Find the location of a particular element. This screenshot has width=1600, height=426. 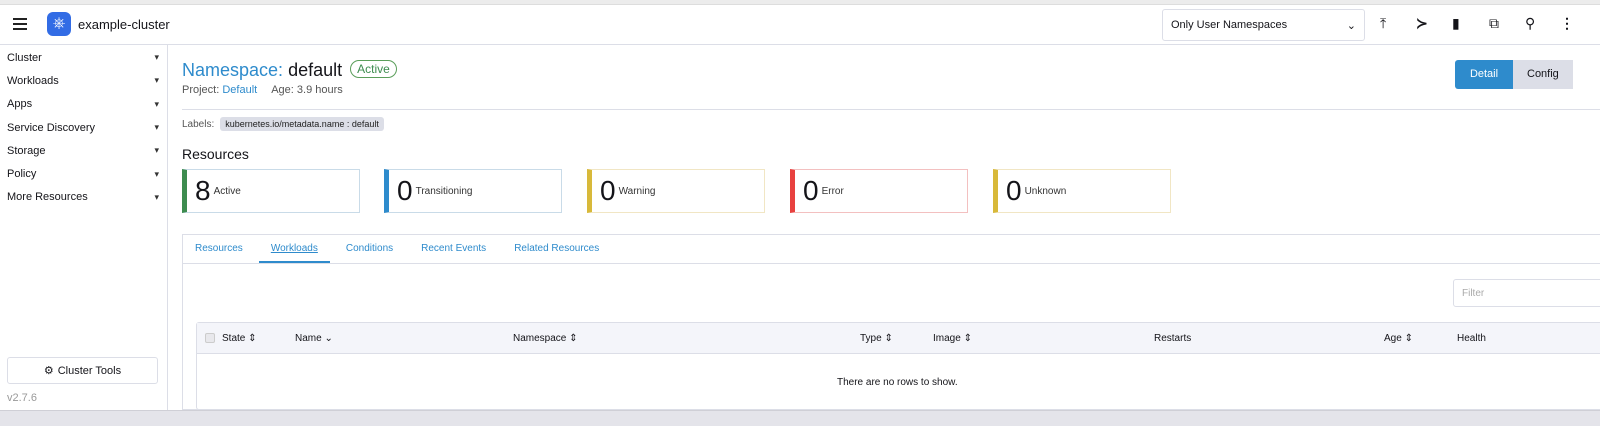

cluster-tools-label: Cluster Tools is located at coordinates (89, 370).